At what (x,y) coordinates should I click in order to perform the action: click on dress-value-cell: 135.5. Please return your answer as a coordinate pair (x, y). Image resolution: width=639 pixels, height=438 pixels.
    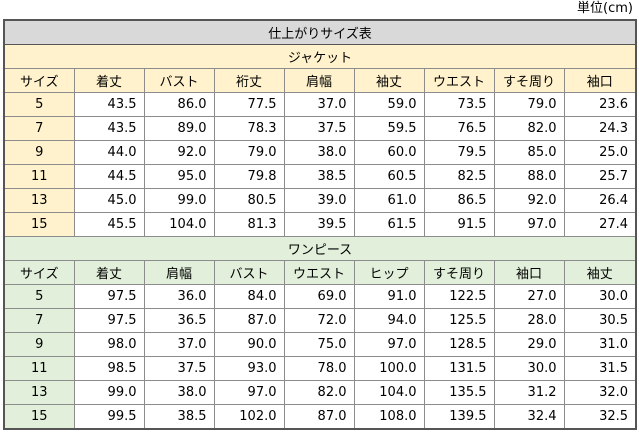
    Looking at the image, I should click on (459, 392).